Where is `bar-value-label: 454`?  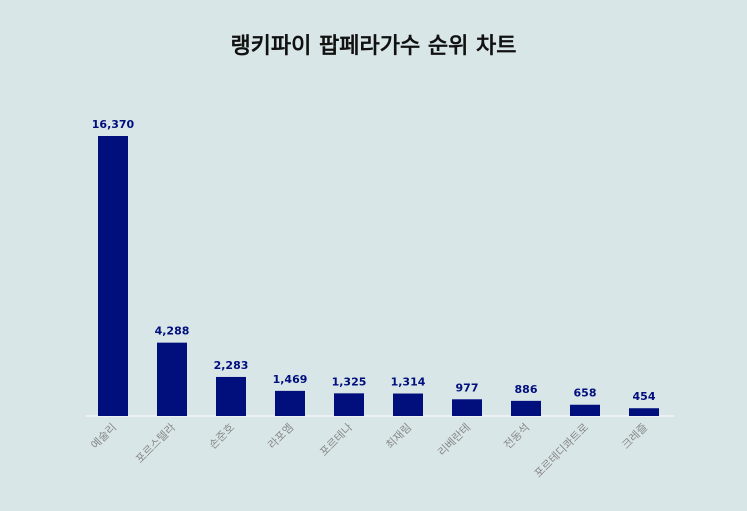
bar-value-label: 454 is located at coordinates (644, 396).